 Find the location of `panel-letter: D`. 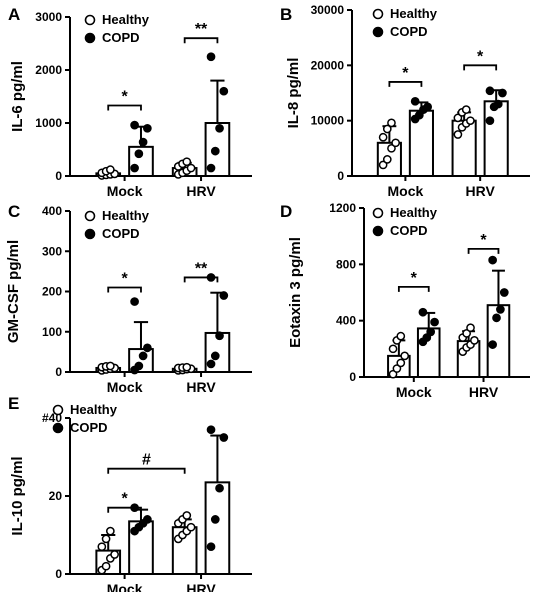

panel-letter: D is located at coordinates (286, 211).